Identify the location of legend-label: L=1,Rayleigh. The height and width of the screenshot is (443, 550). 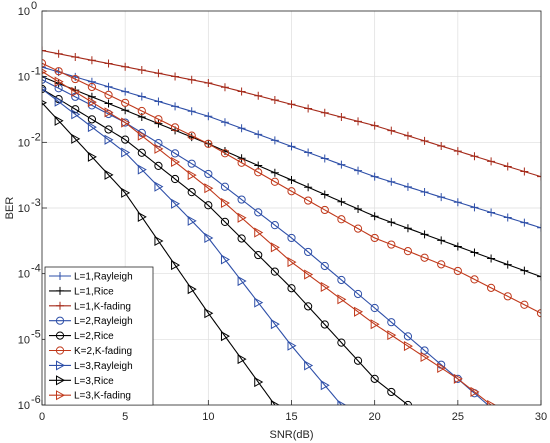
(103, 277).